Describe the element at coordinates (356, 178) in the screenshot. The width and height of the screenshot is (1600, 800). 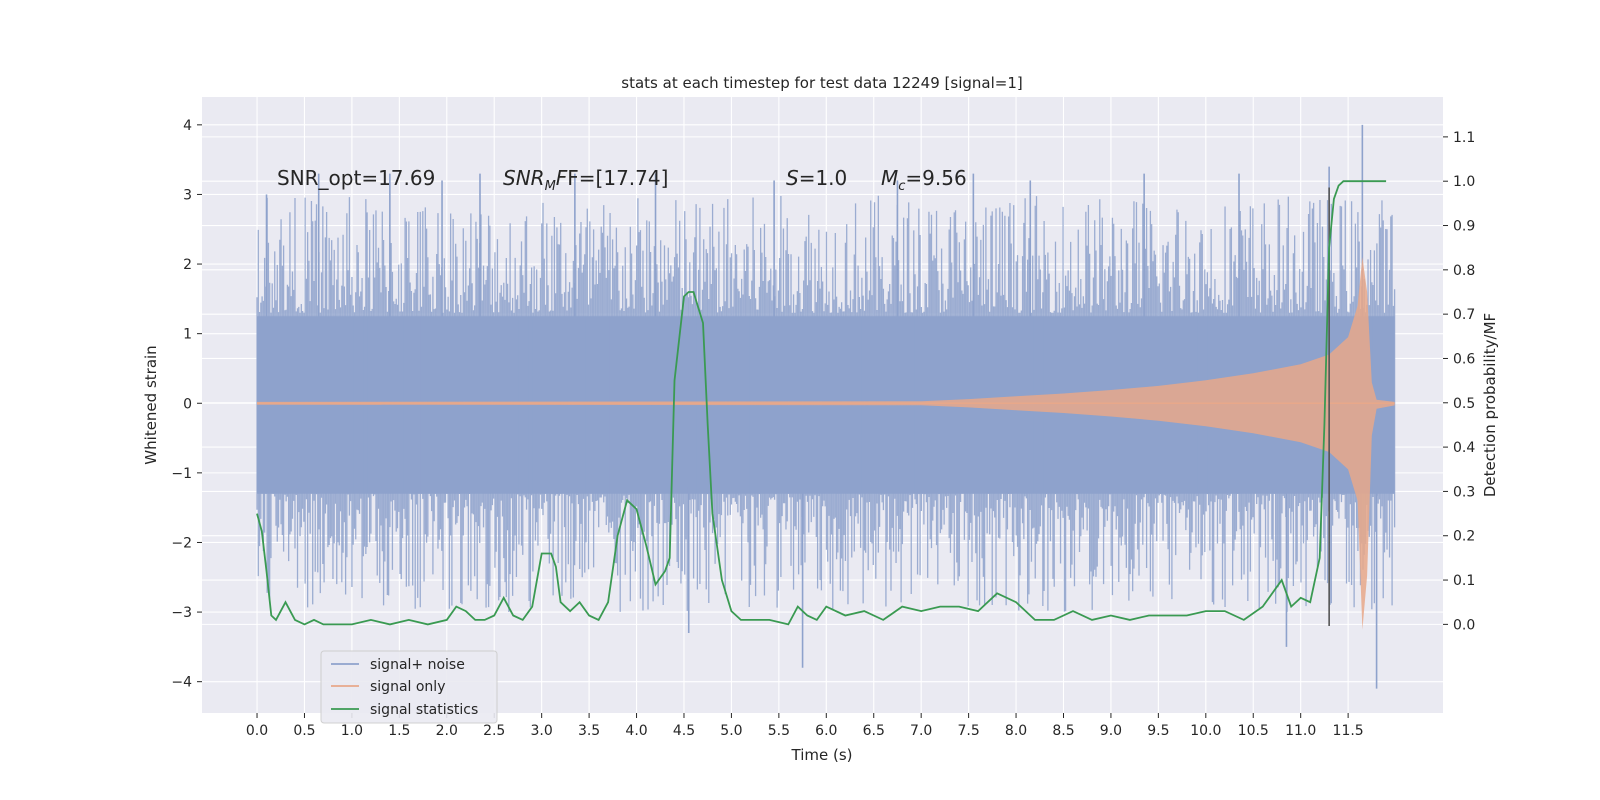
I see `snr-opt-annotation: SNR_opt=17.69` at that location.